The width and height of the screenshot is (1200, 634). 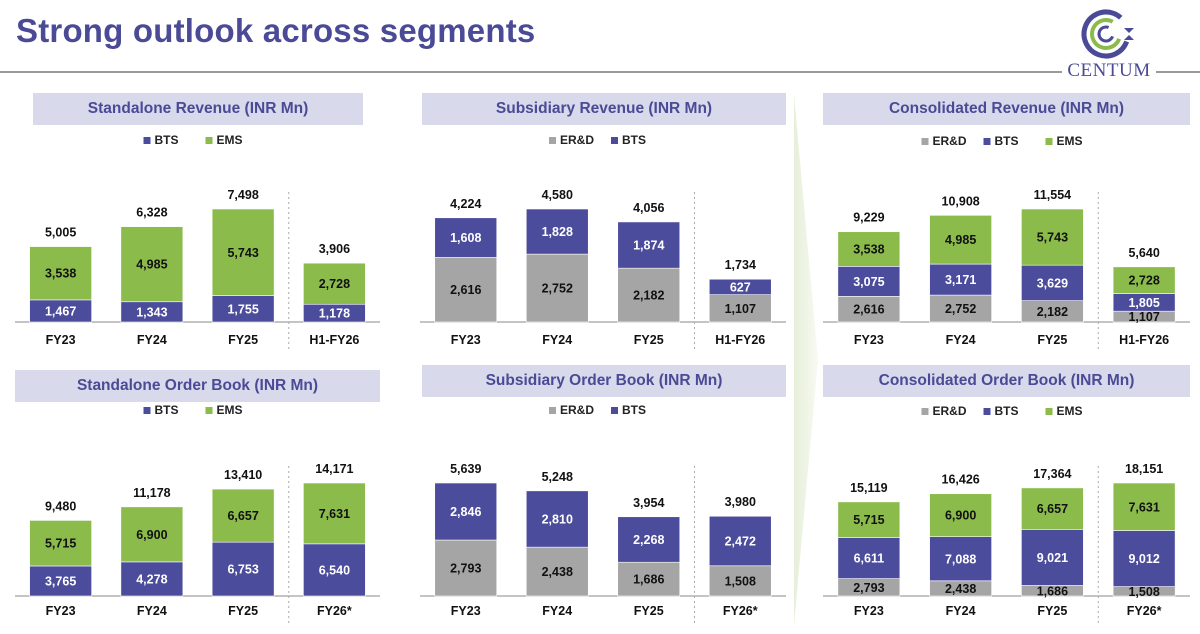 I want to click on segment-label: 6,540, so click(x=334, y=570).